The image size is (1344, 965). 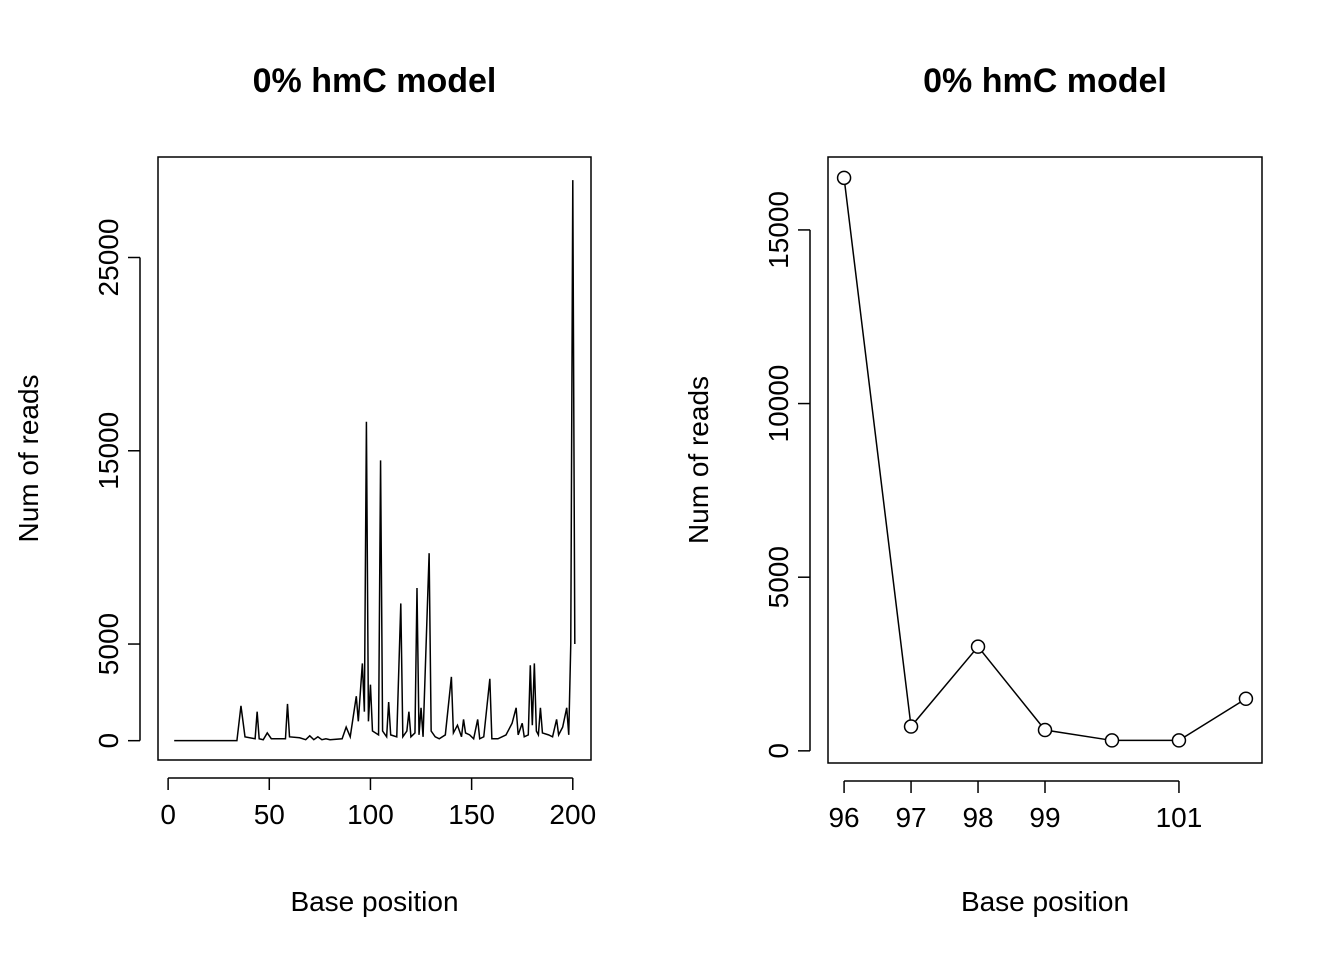 I want to click on x-tick-label: 98, so click(x=977, y=817).